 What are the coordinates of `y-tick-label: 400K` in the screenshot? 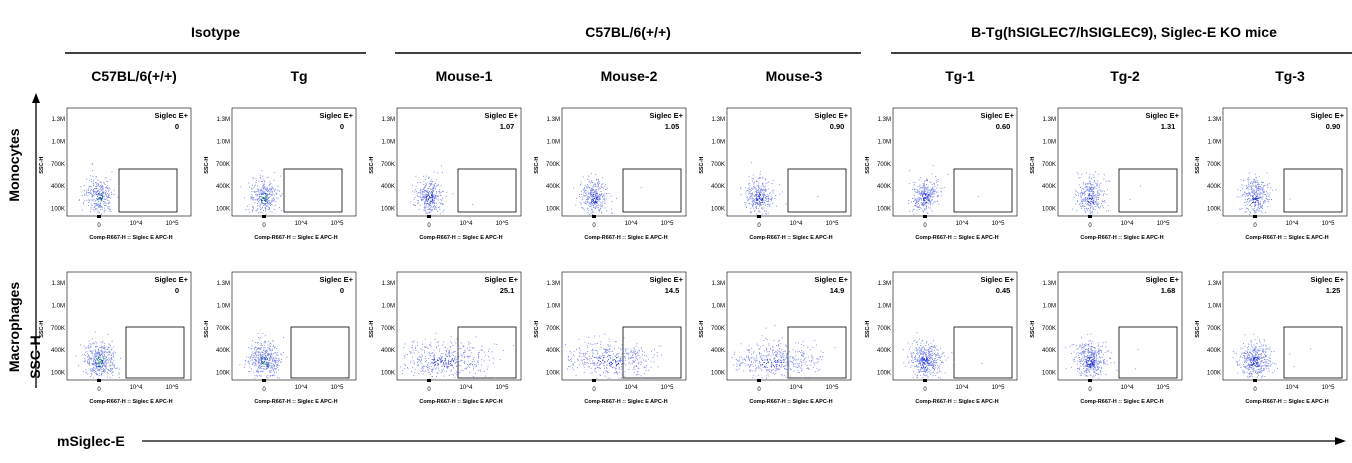 It's located at (388, 187).